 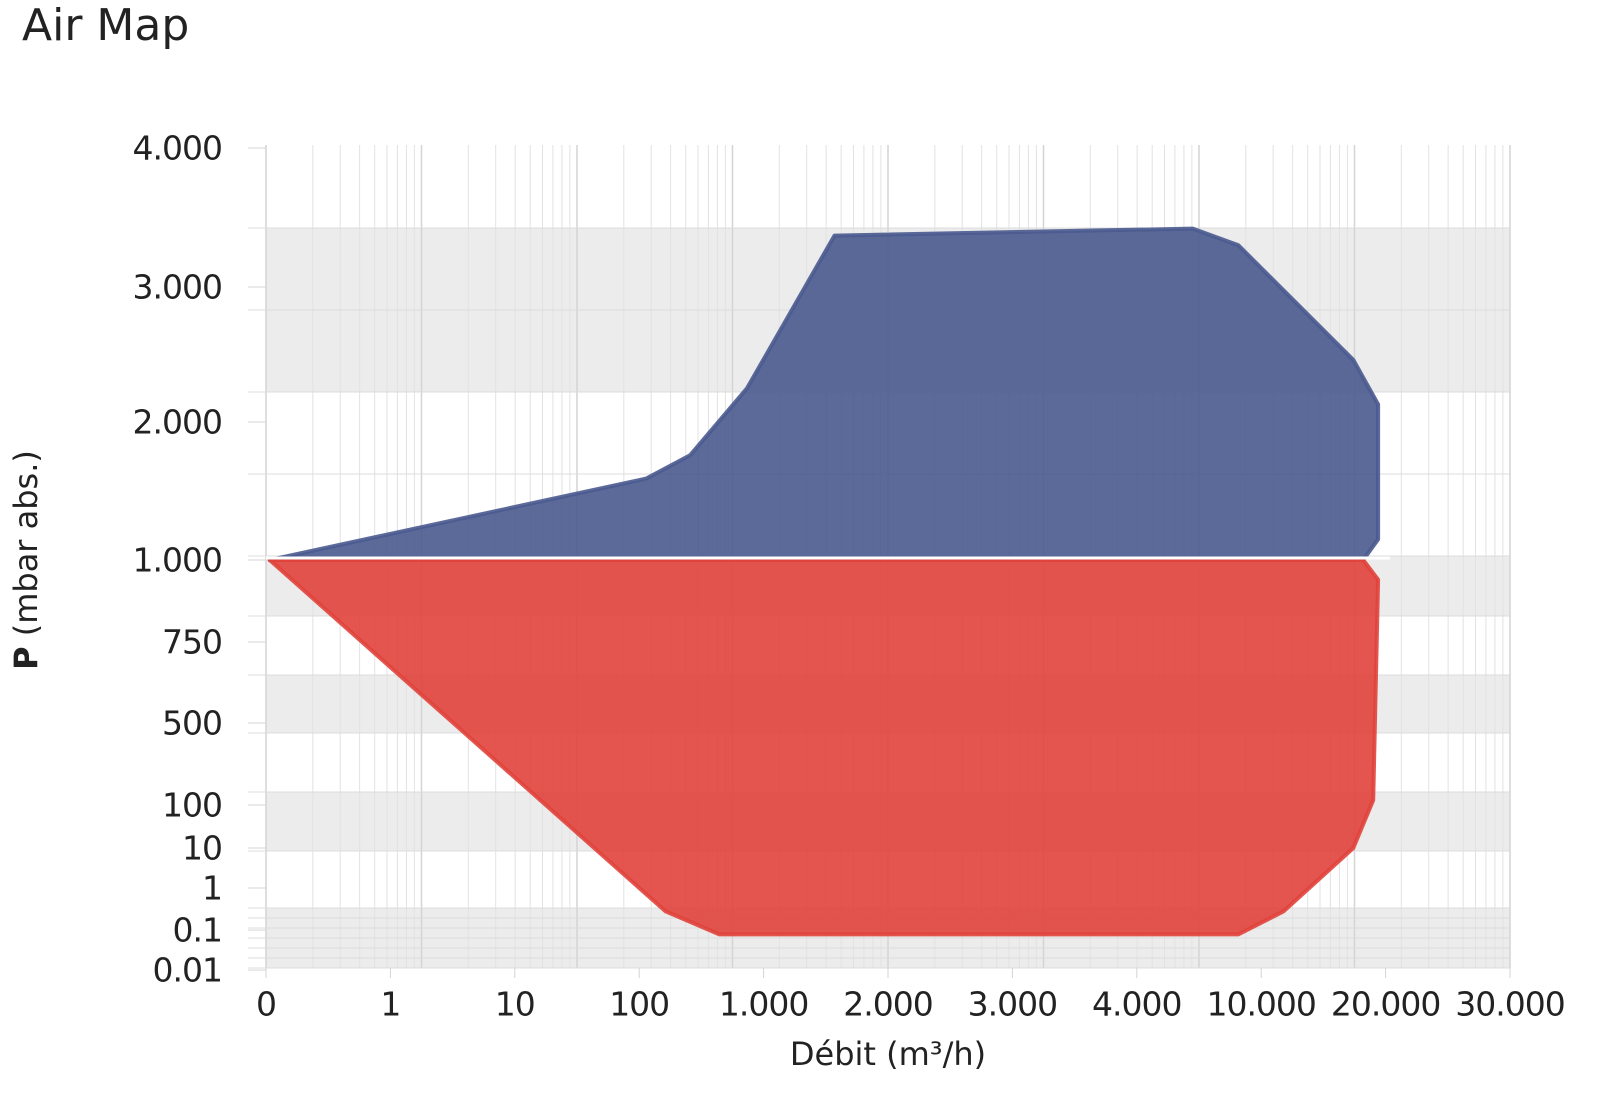 I want to click on x-tick-label: 1, so click(x=390, y=1004).